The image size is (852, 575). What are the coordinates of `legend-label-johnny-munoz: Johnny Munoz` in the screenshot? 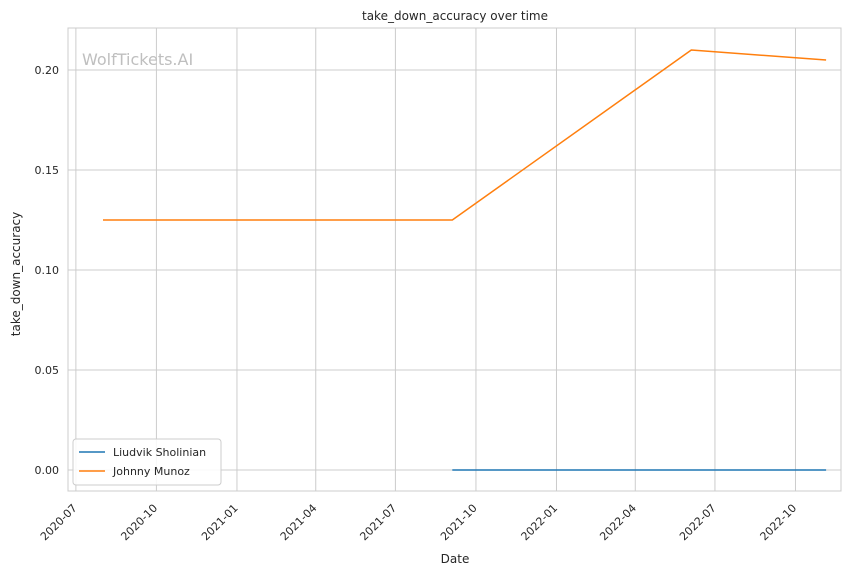 It's located at (151, 471).